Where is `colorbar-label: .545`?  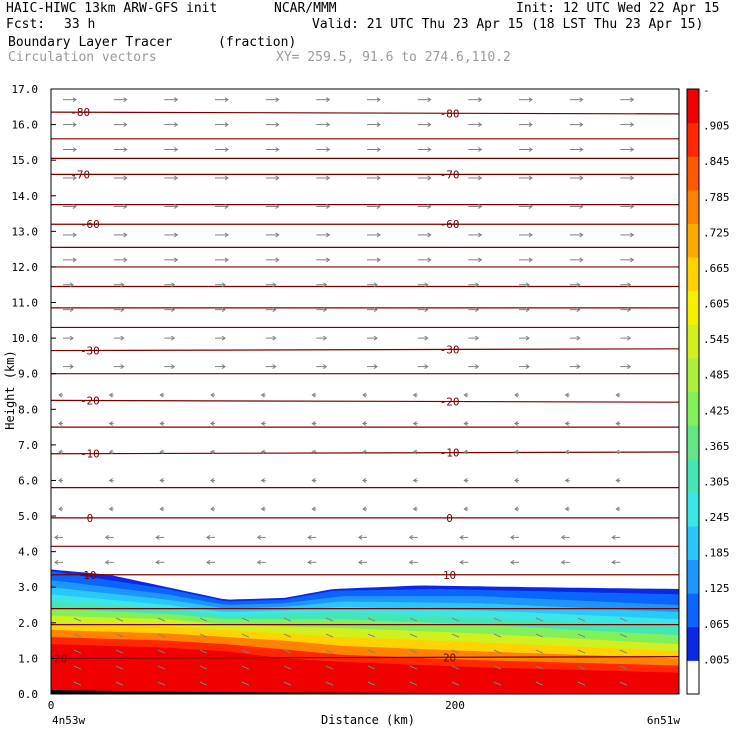
colorbar-label: .545 is located at coordinates (716, 339).